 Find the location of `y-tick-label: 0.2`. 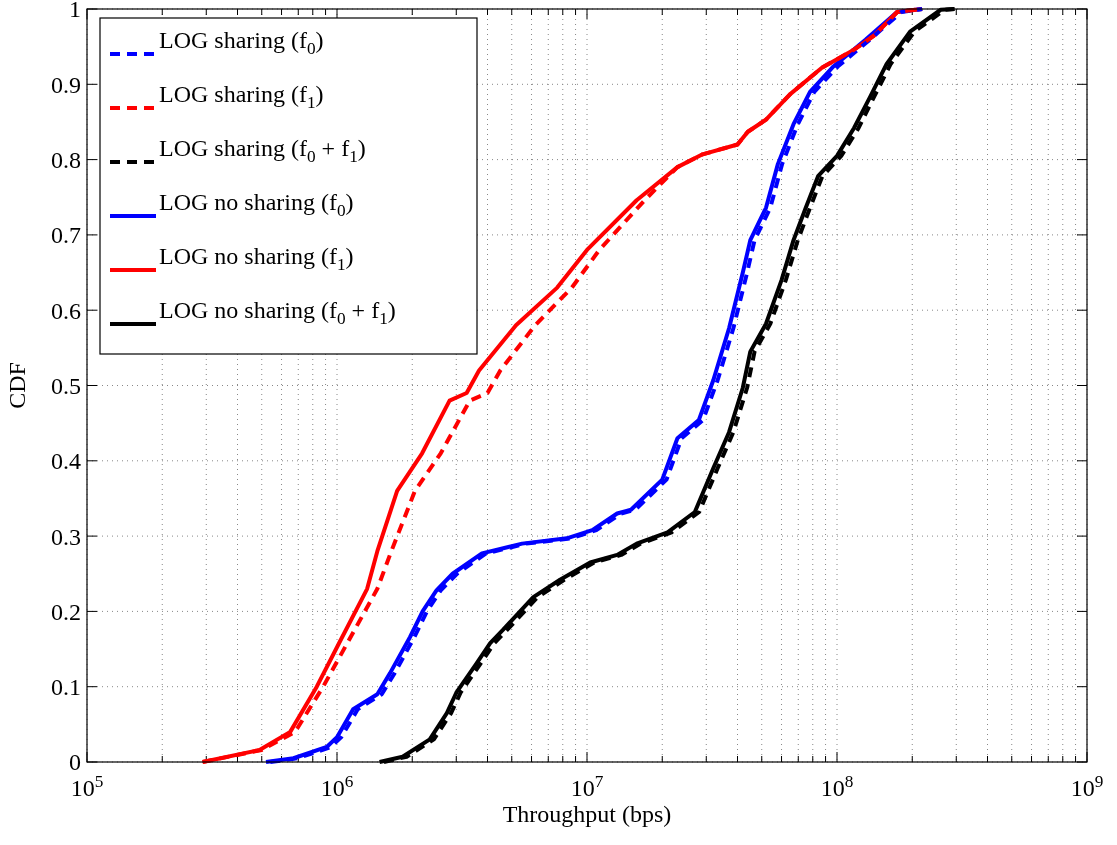

y-tick-label: 0.2 is located at coordinates (66, 611).